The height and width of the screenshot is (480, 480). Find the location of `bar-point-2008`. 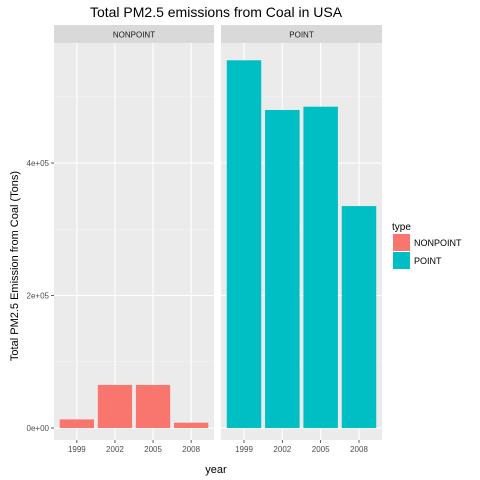

bar-point-2008 is located at coordinates (359, 317).